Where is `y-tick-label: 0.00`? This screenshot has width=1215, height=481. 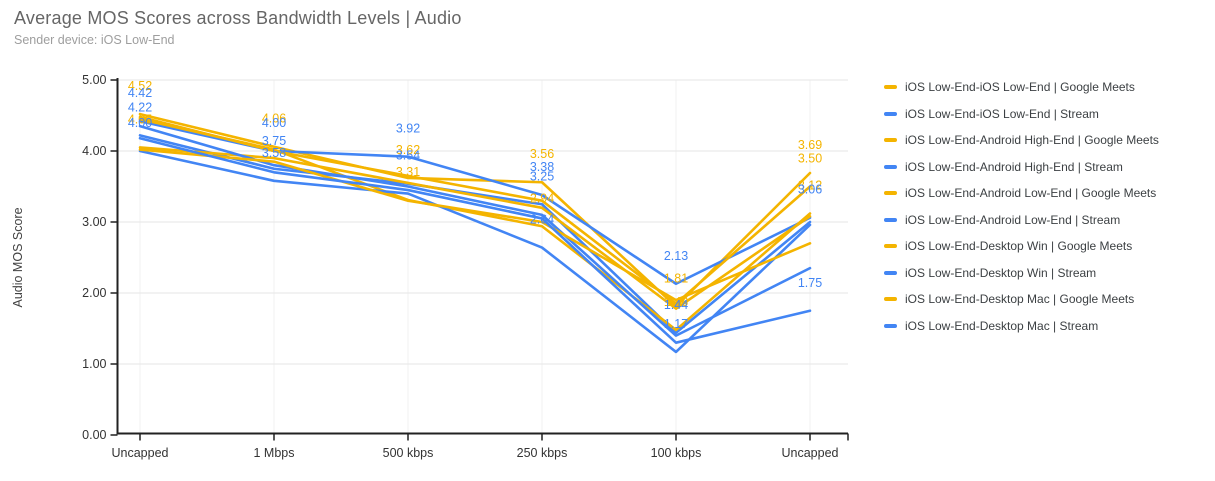
y-tick-label: 0.00 is located at coordinates (94, 435).